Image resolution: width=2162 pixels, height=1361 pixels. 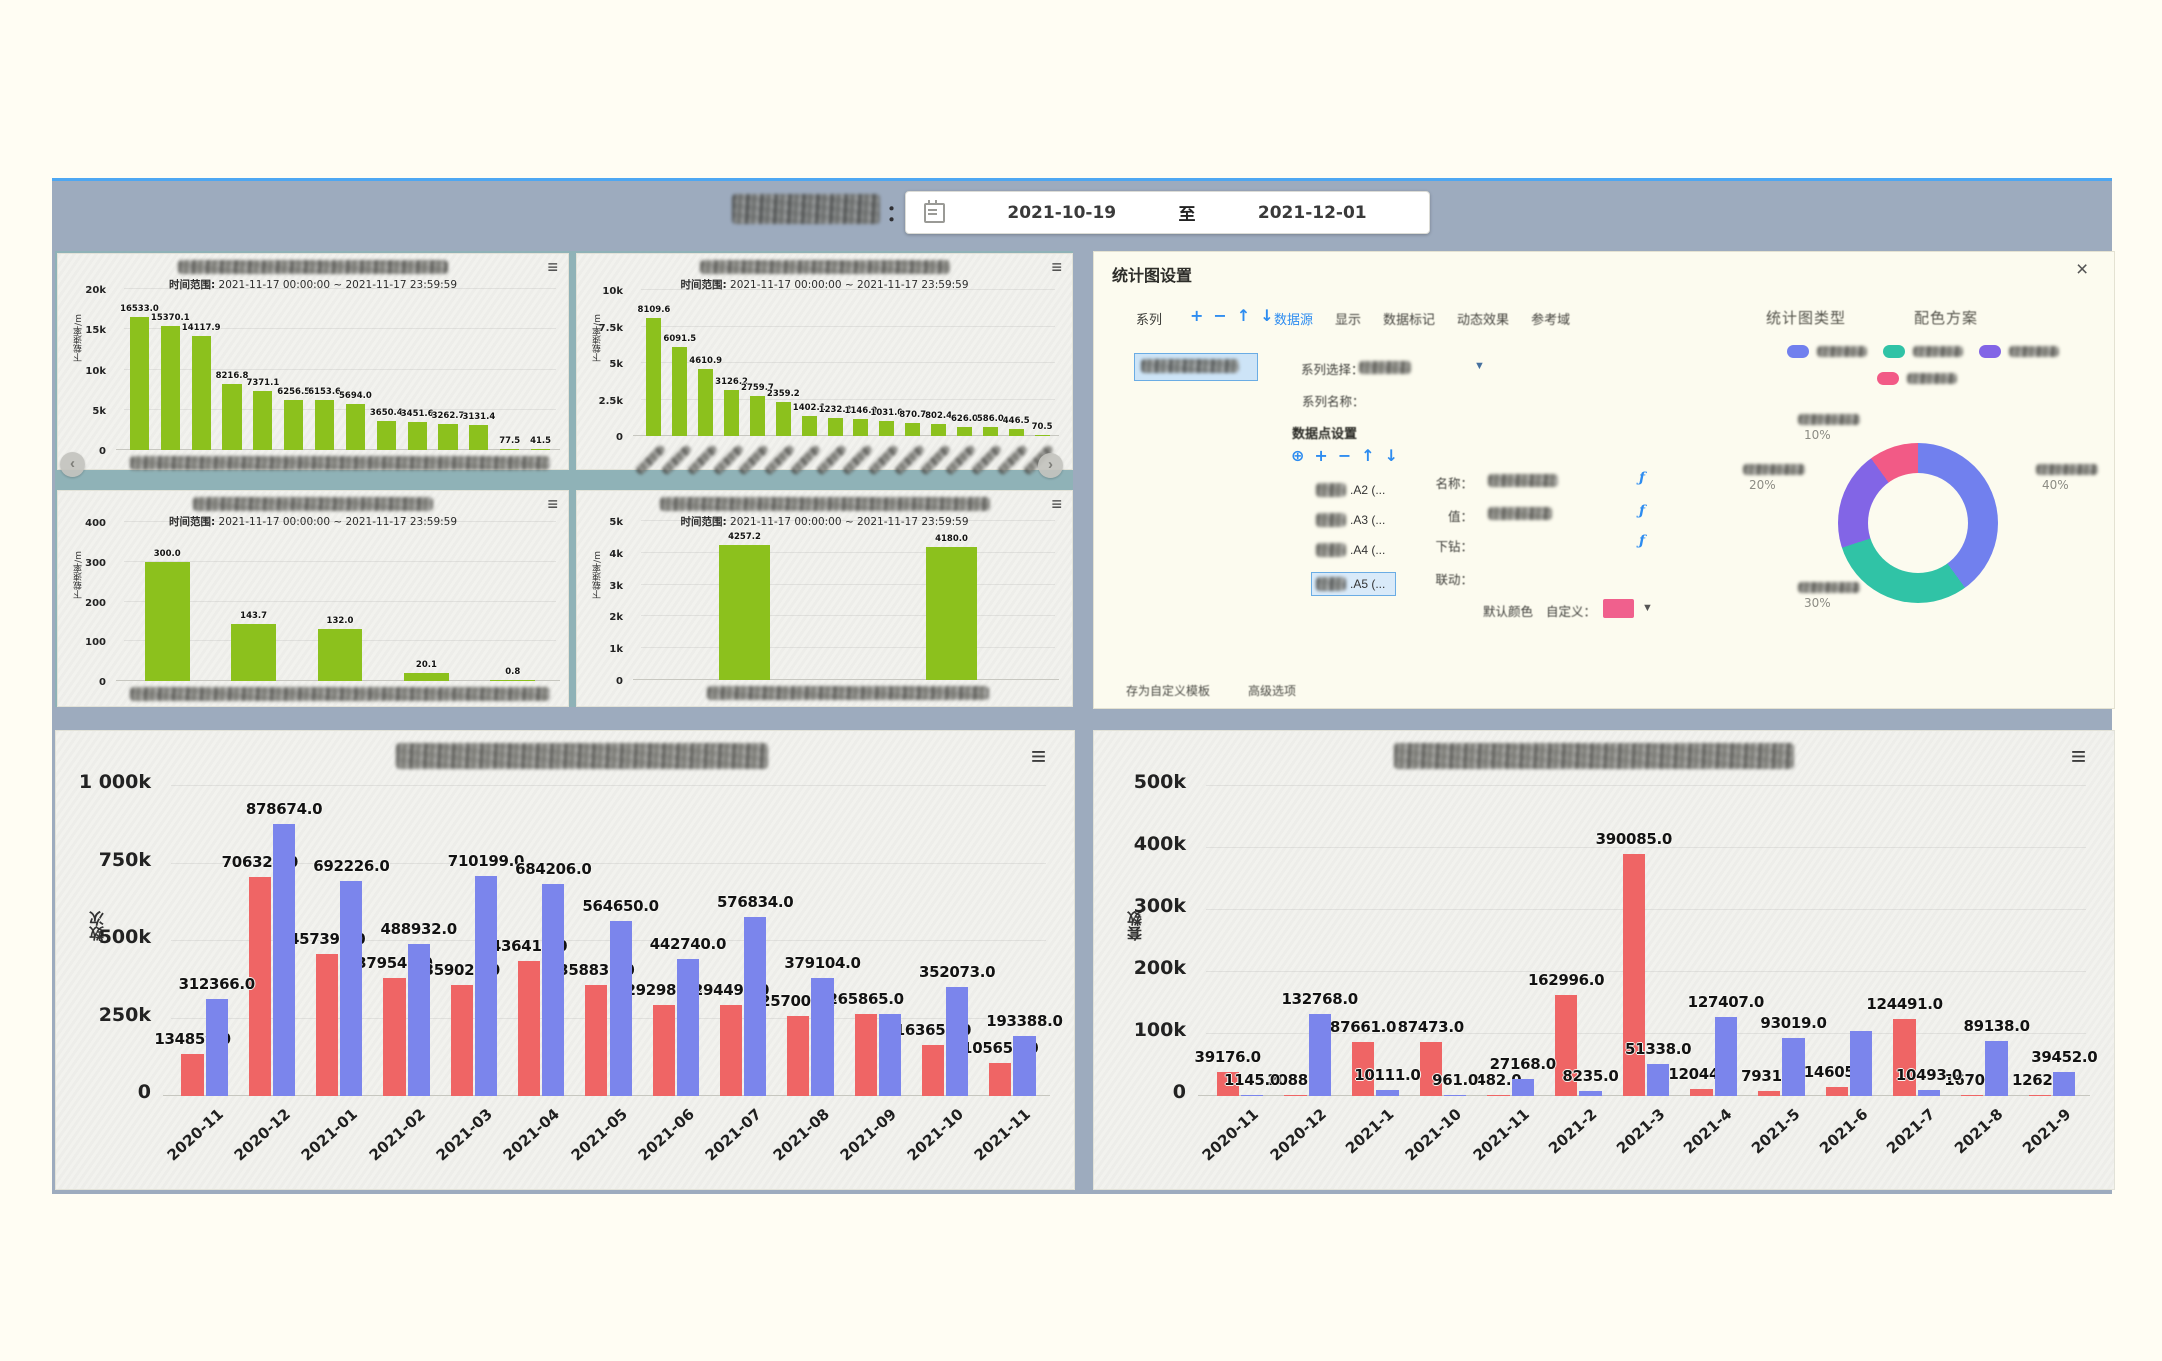 I want to click on bar-value-label: 626.0, so click(x=964, y=418).